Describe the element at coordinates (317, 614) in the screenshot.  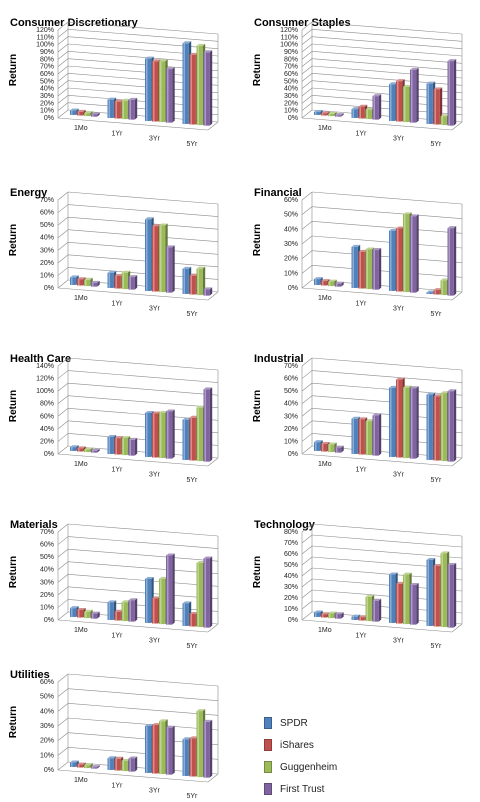
I see `bar-spdr-1mo` at that location.